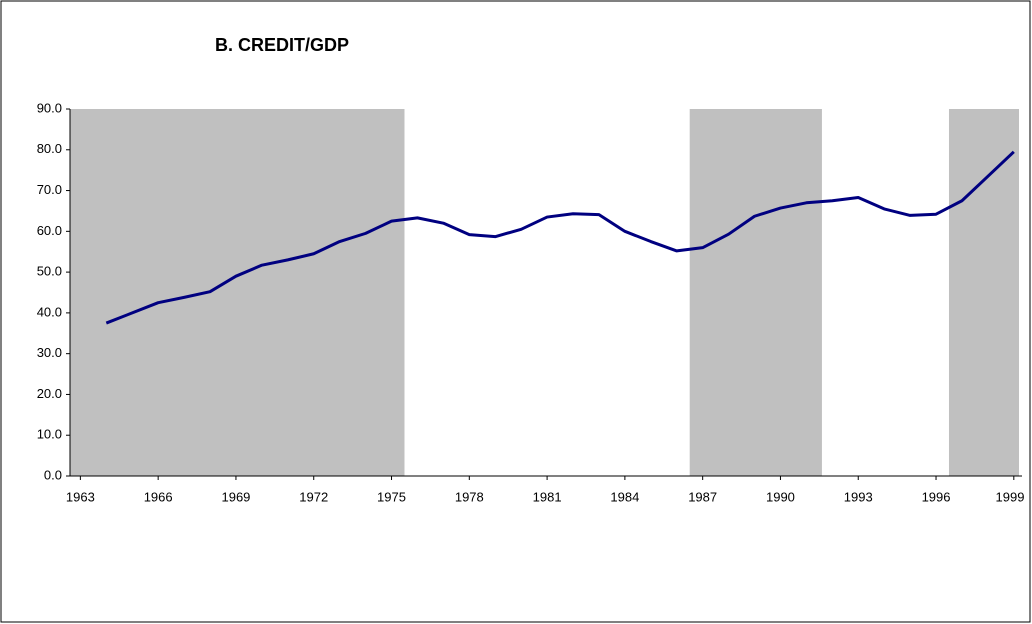  I want to click on x-tick-label: 1984, so click(624, 496).